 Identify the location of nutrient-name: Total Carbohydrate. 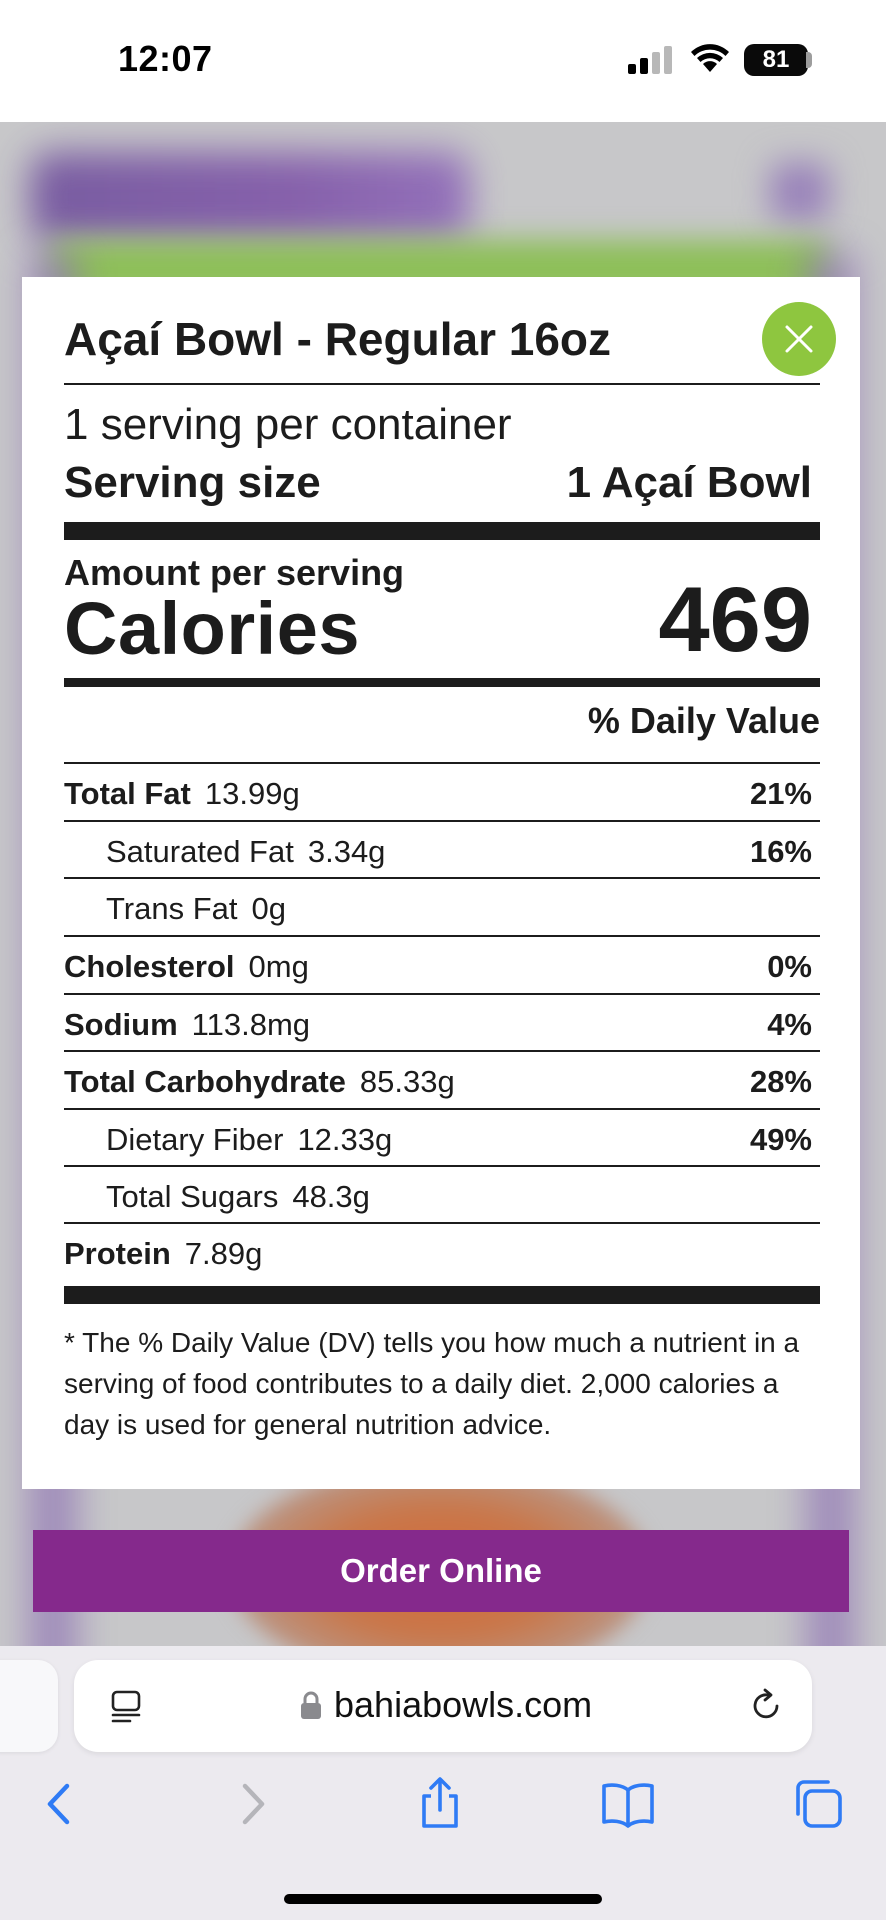
(205, 1081).